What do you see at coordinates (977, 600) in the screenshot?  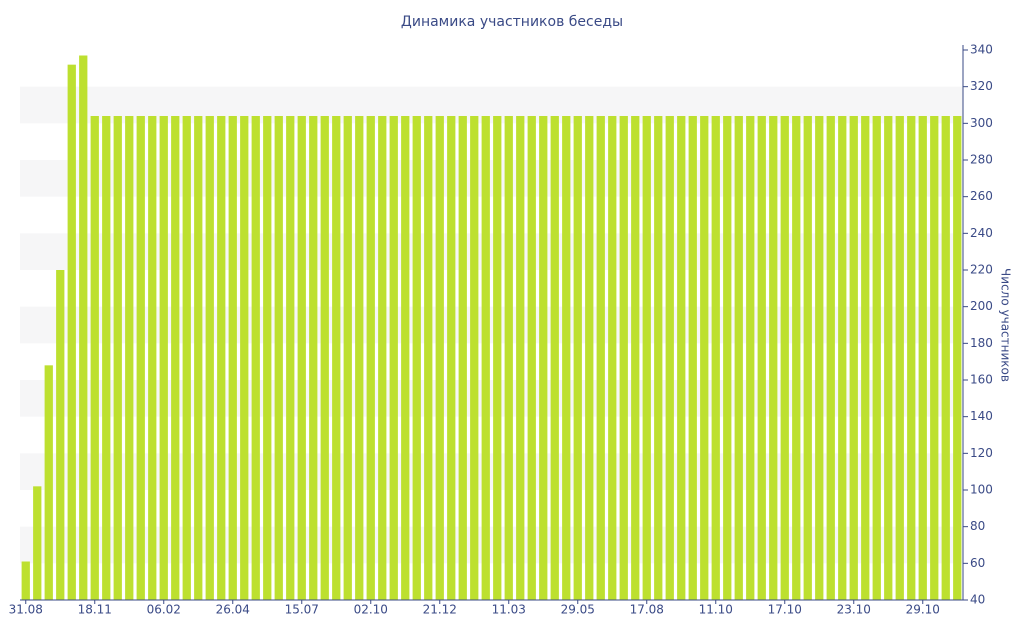 I see `y-tick-label: 40` at bounding box center [977, 600].